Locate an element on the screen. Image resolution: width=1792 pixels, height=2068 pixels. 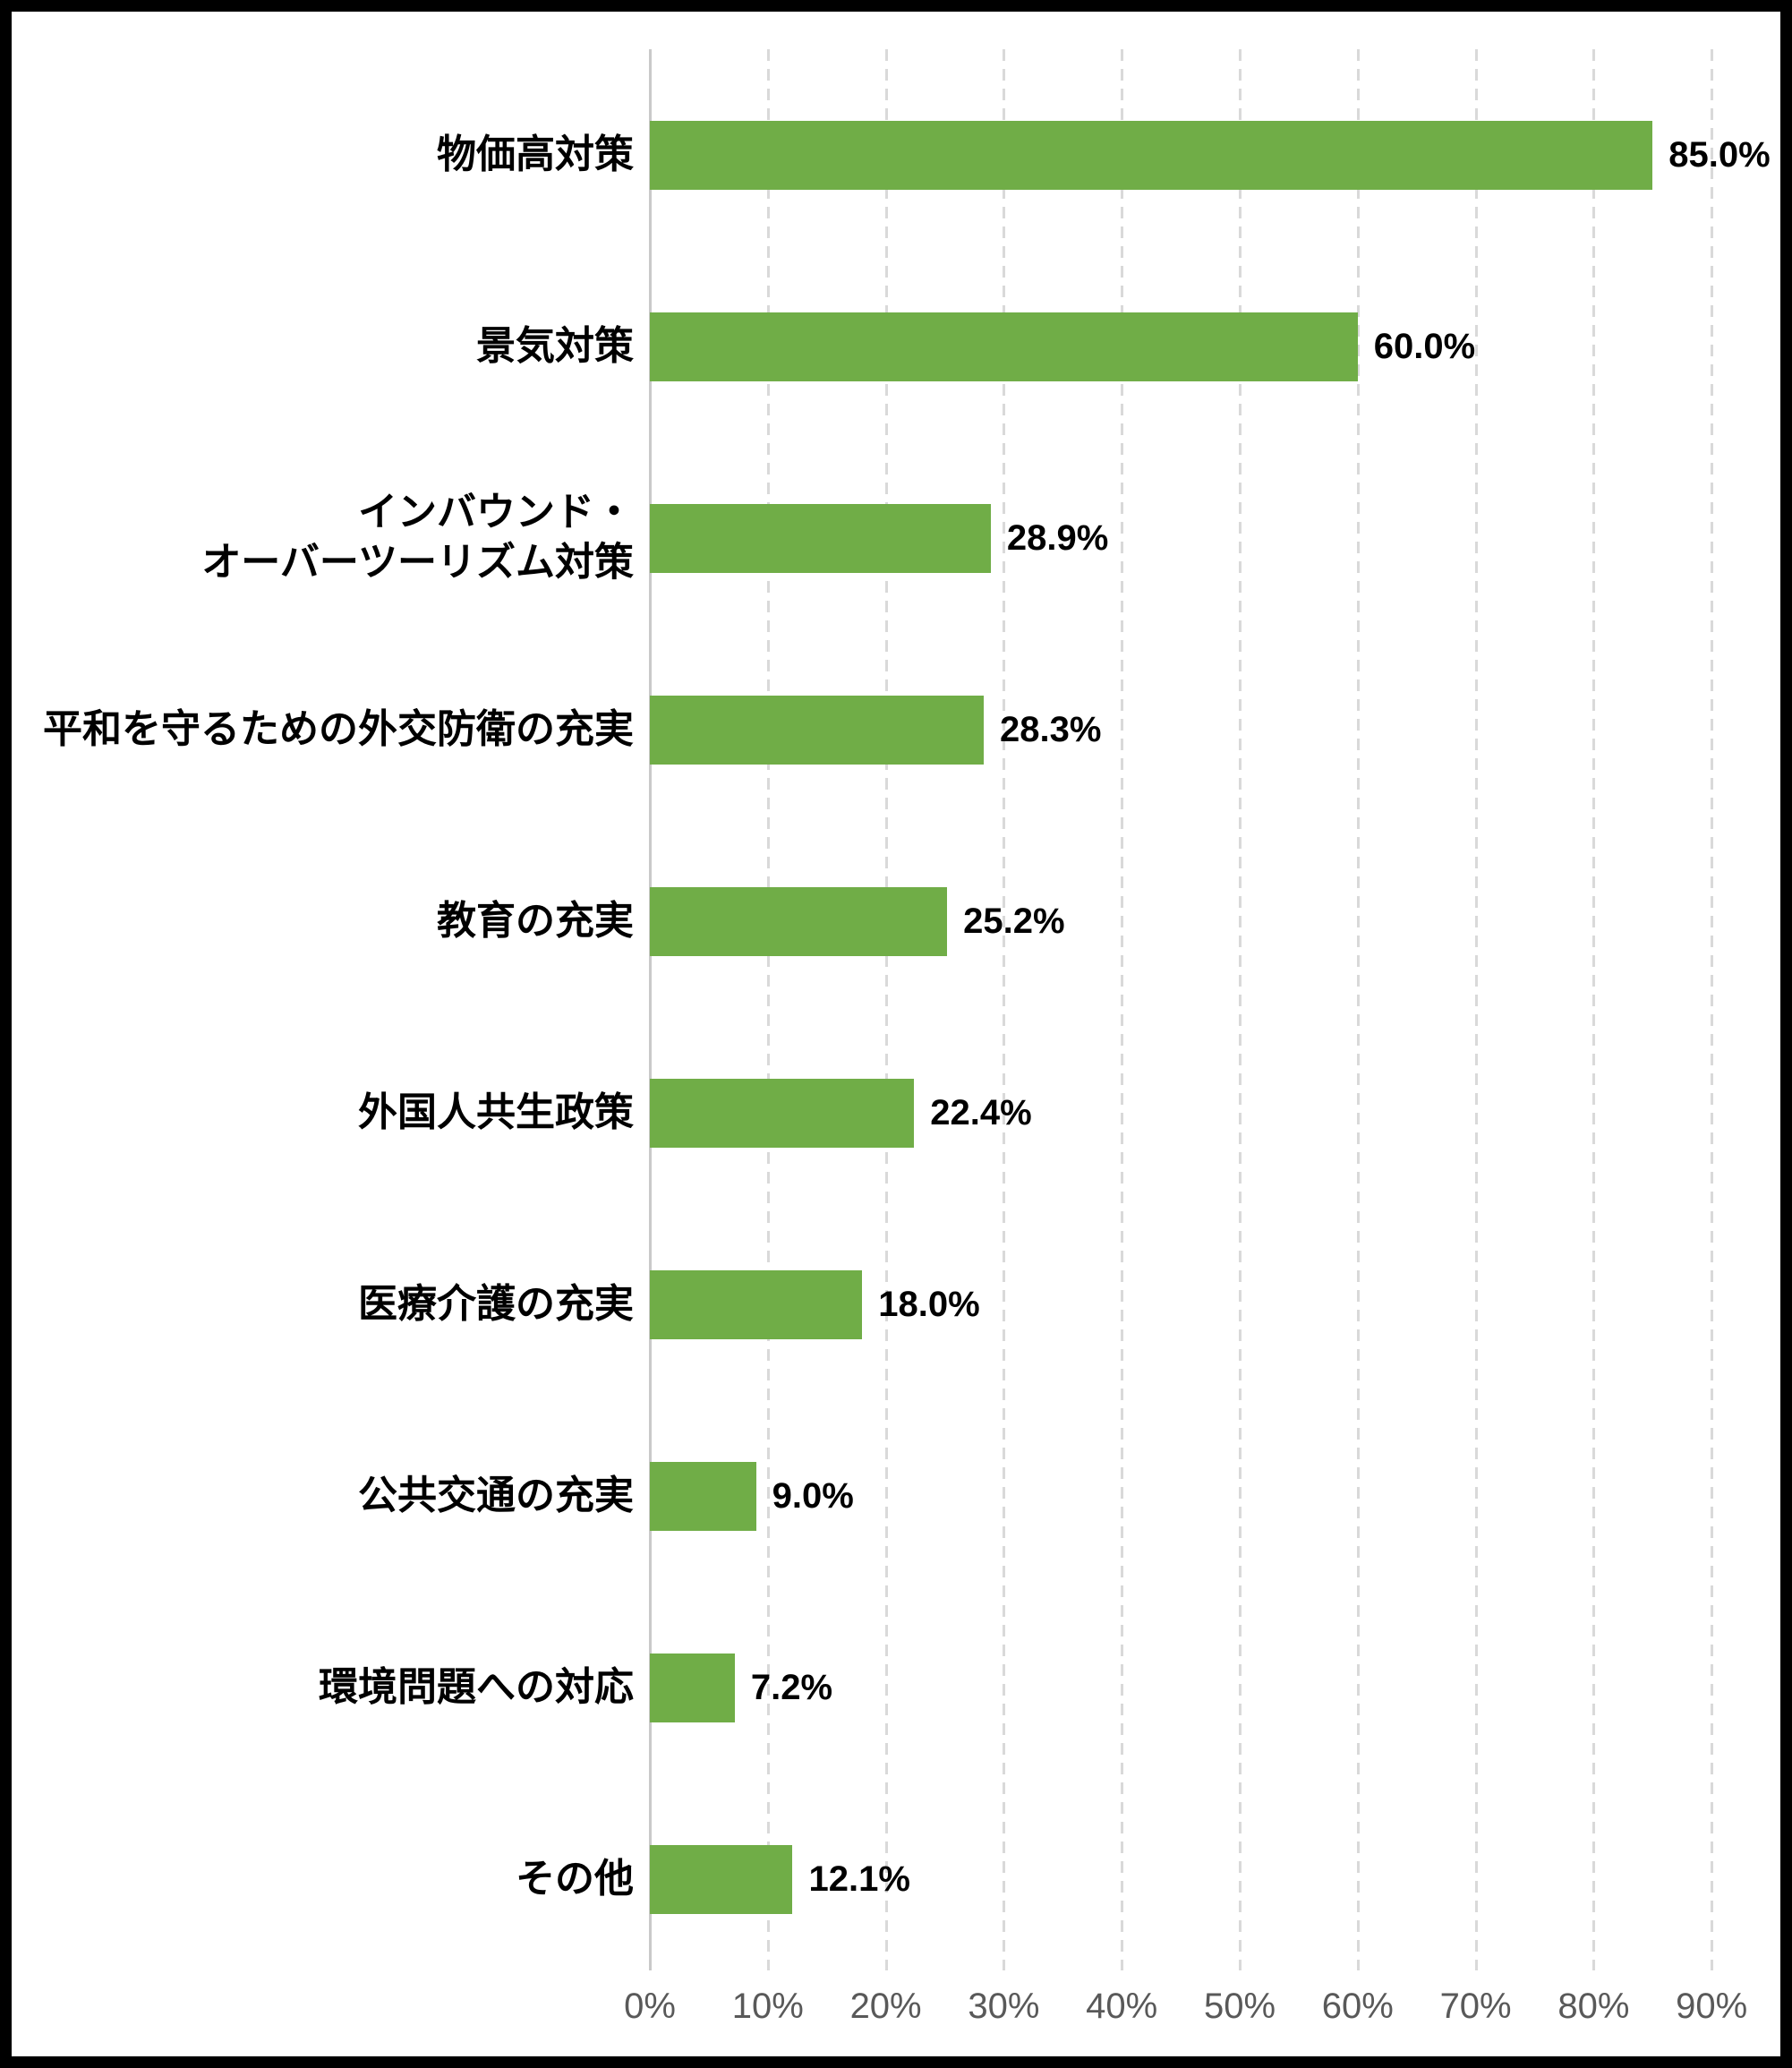
value-label: 25.2% is located at coordinates (1014, 921).